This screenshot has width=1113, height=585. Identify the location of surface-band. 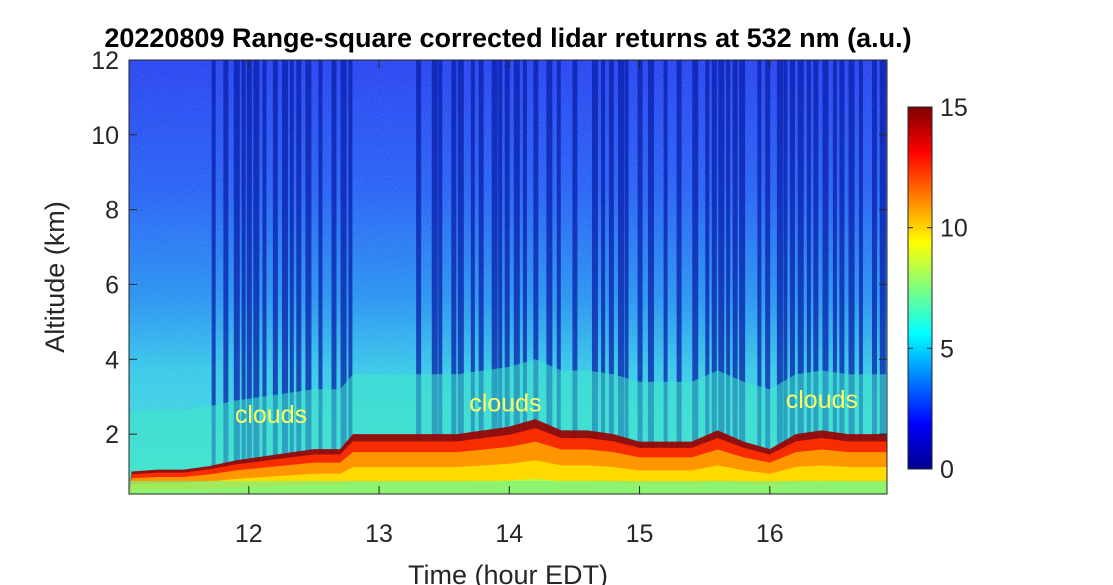
(508, 487).